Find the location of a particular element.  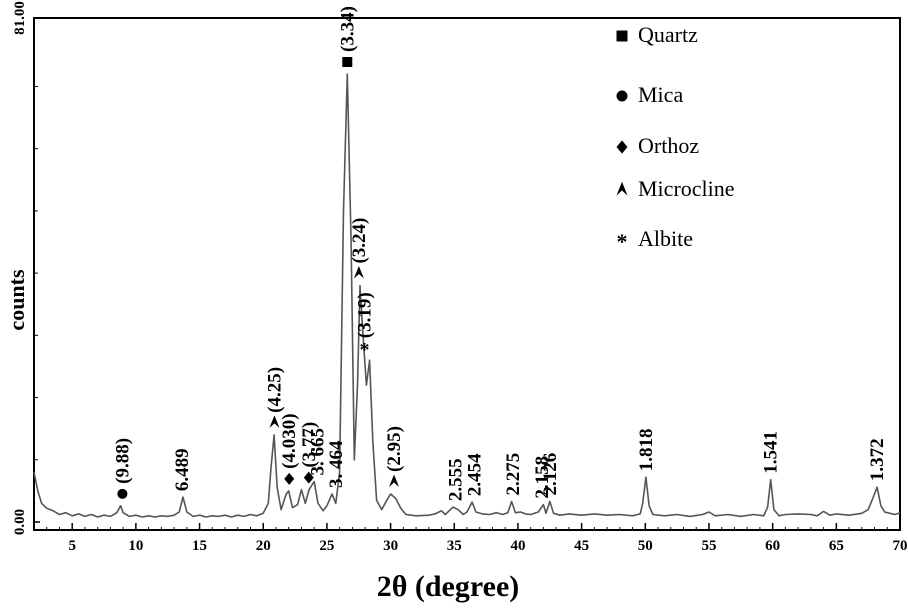

square-marker is located at coordinates (347, 62).